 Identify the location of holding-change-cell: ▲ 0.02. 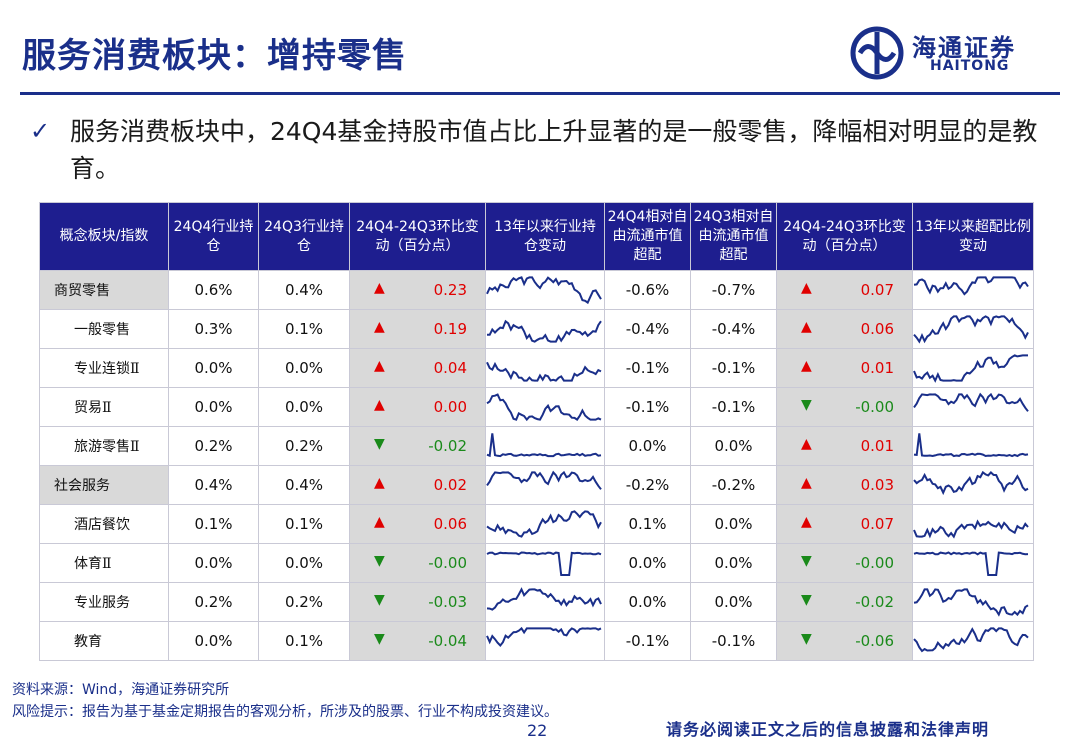
(417, 485).